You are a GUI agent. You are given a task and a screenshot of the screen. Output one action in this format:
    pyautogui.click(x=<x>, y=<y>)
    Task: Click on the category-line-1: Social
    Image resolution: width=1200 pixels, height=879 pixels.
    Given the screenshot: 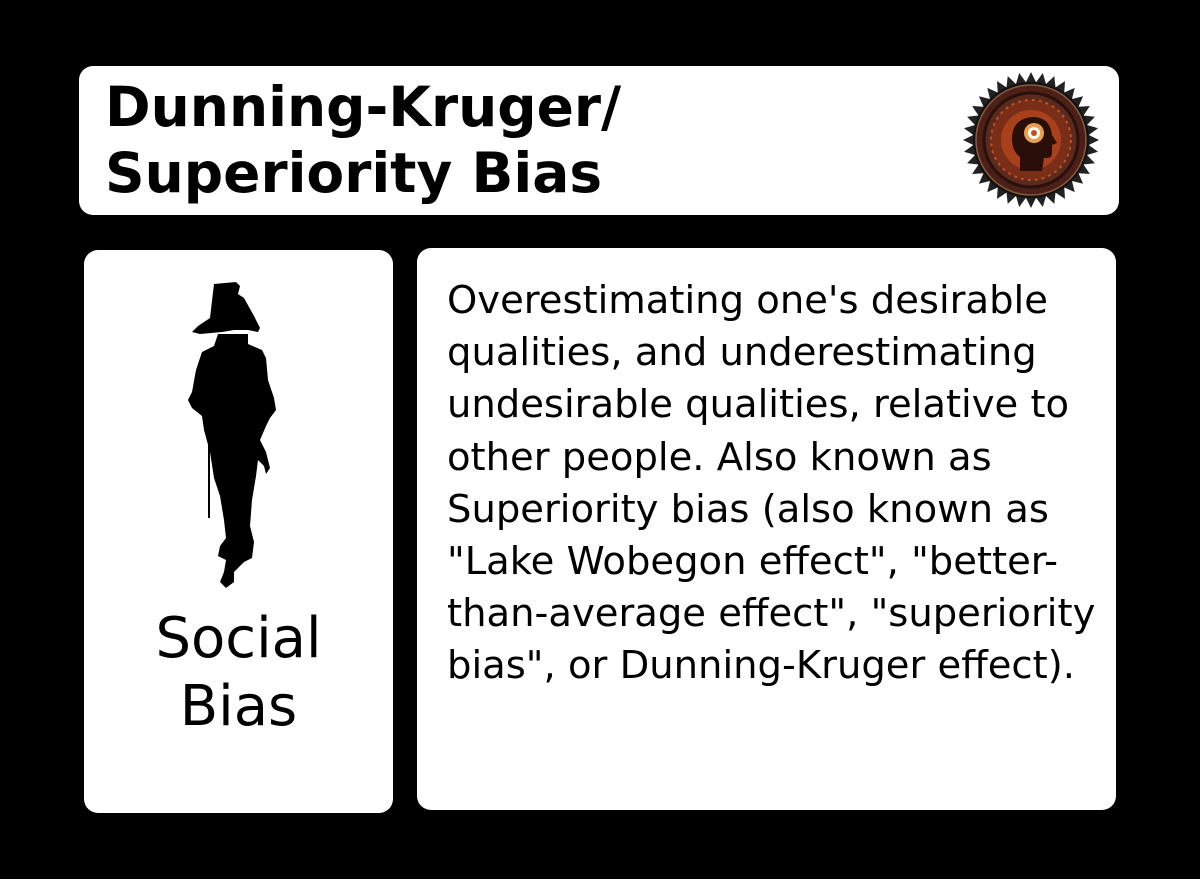 What is the action you would take?
    pyautogui.click(x=238, y=638)
    